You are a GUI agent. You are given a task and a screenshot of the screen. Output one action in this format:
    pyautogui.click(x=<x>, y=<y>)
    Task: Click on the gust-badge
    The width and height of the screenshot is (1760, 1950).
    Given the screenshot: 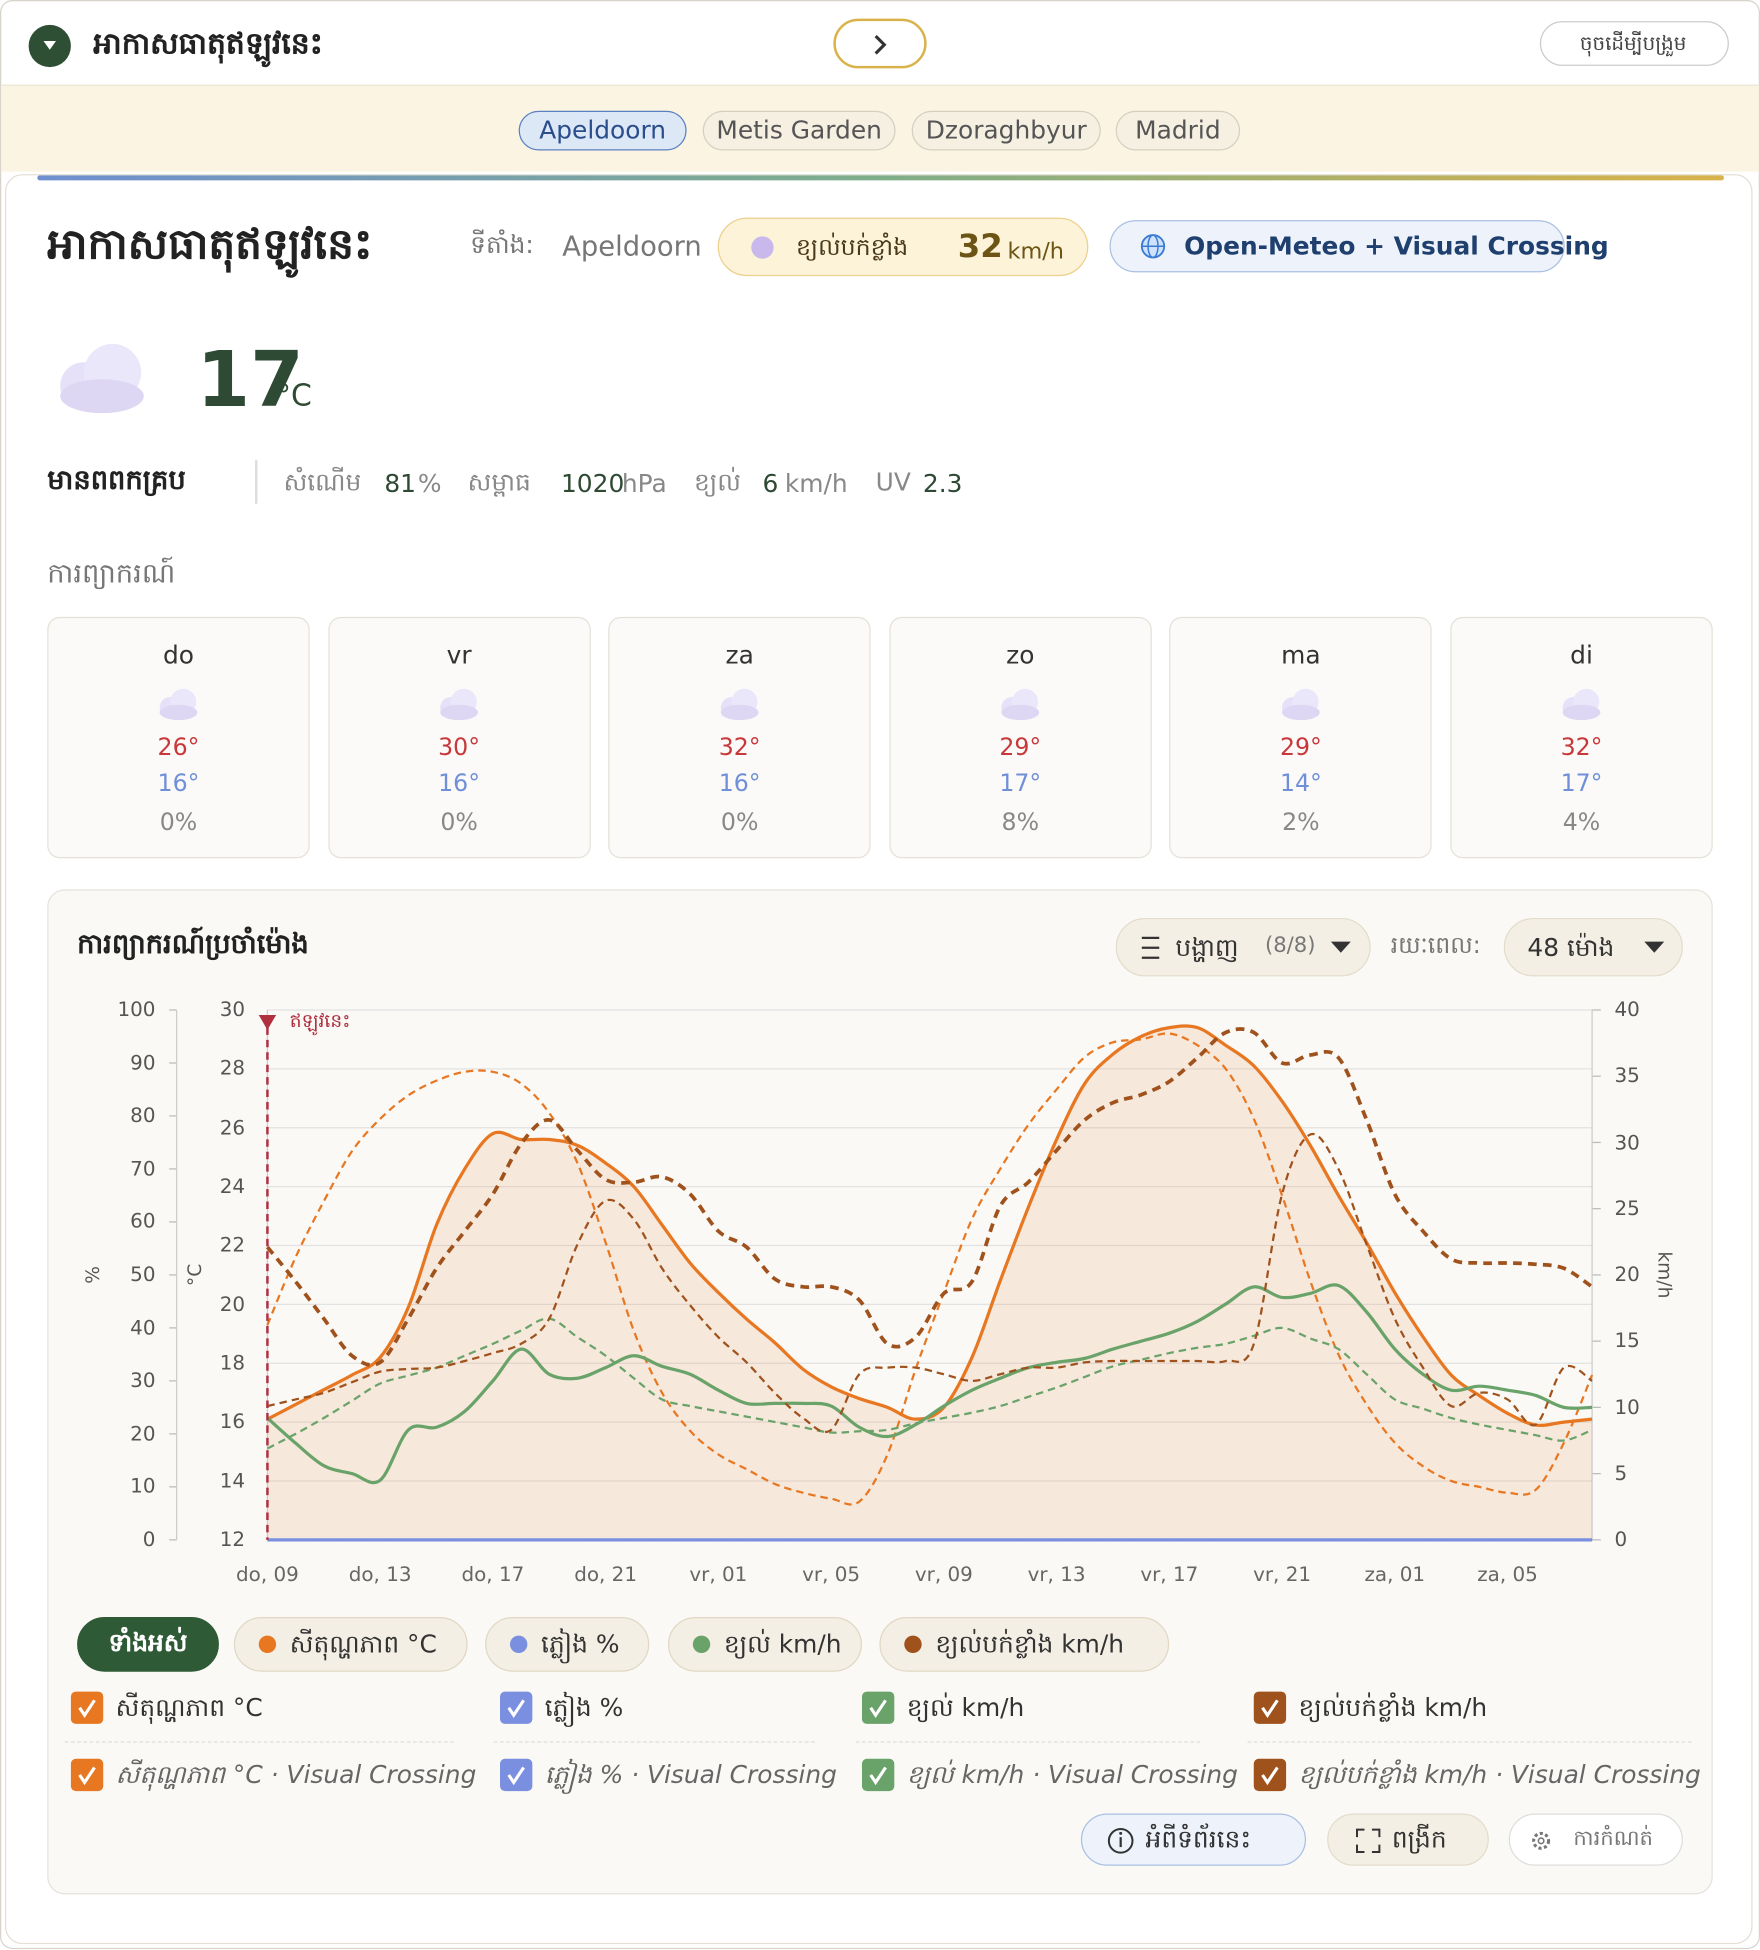 What is the action you would take?
    pyautogui.click(x=903, y=247)
    